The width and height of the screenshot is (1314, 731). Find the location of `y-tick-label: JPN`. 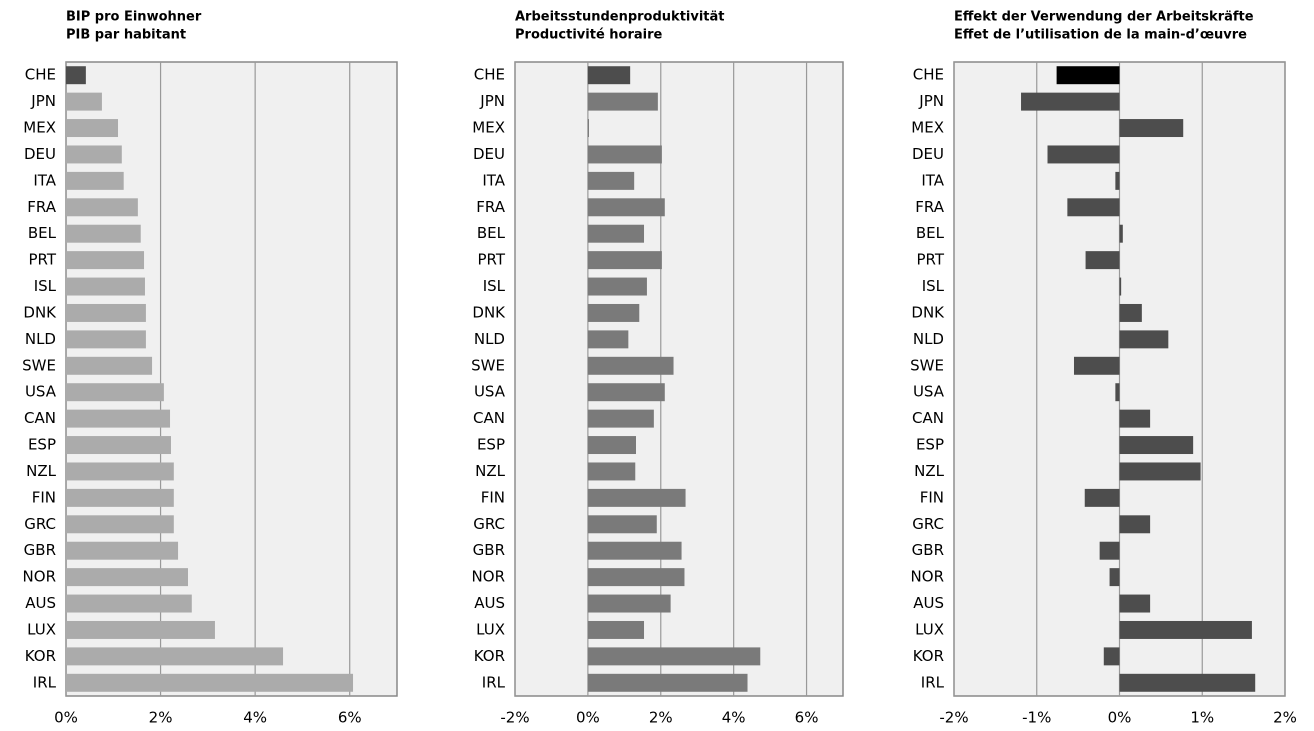

y-tick-label: JPN is located at coordinates (931, 101).